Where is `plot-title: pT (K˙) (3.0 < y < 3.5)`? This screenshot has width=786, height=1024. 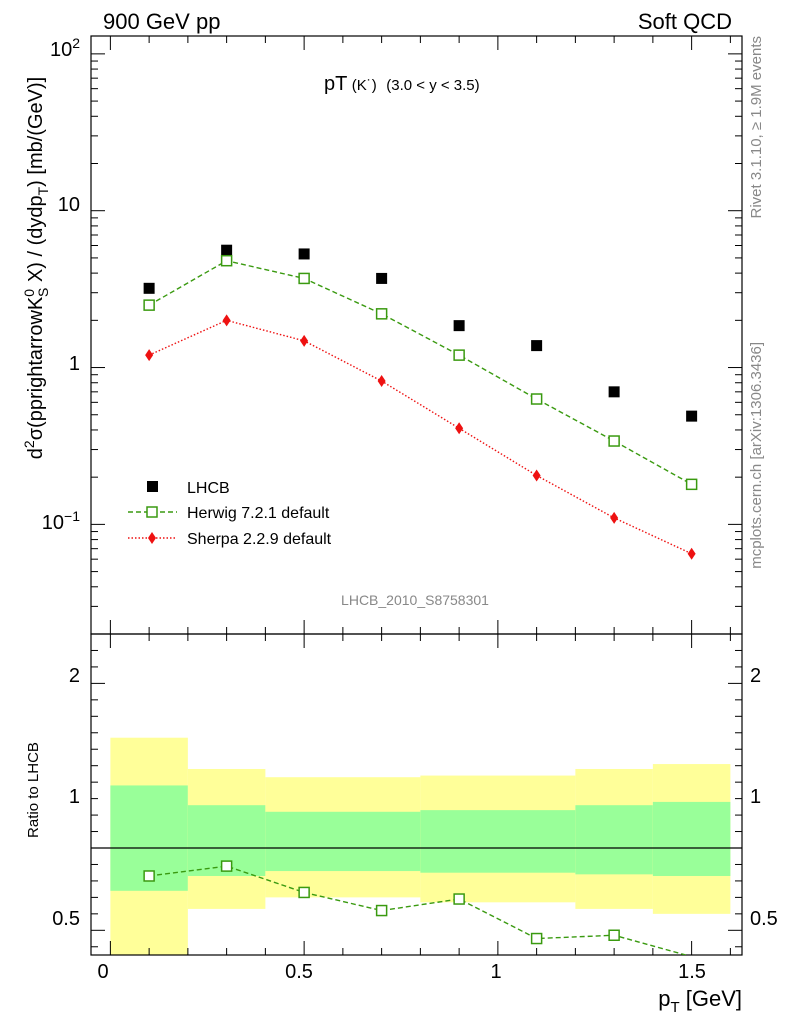
plot-title: pT (K˙) (3.0 < y < 3.5) is located at coordinates (402, 84).